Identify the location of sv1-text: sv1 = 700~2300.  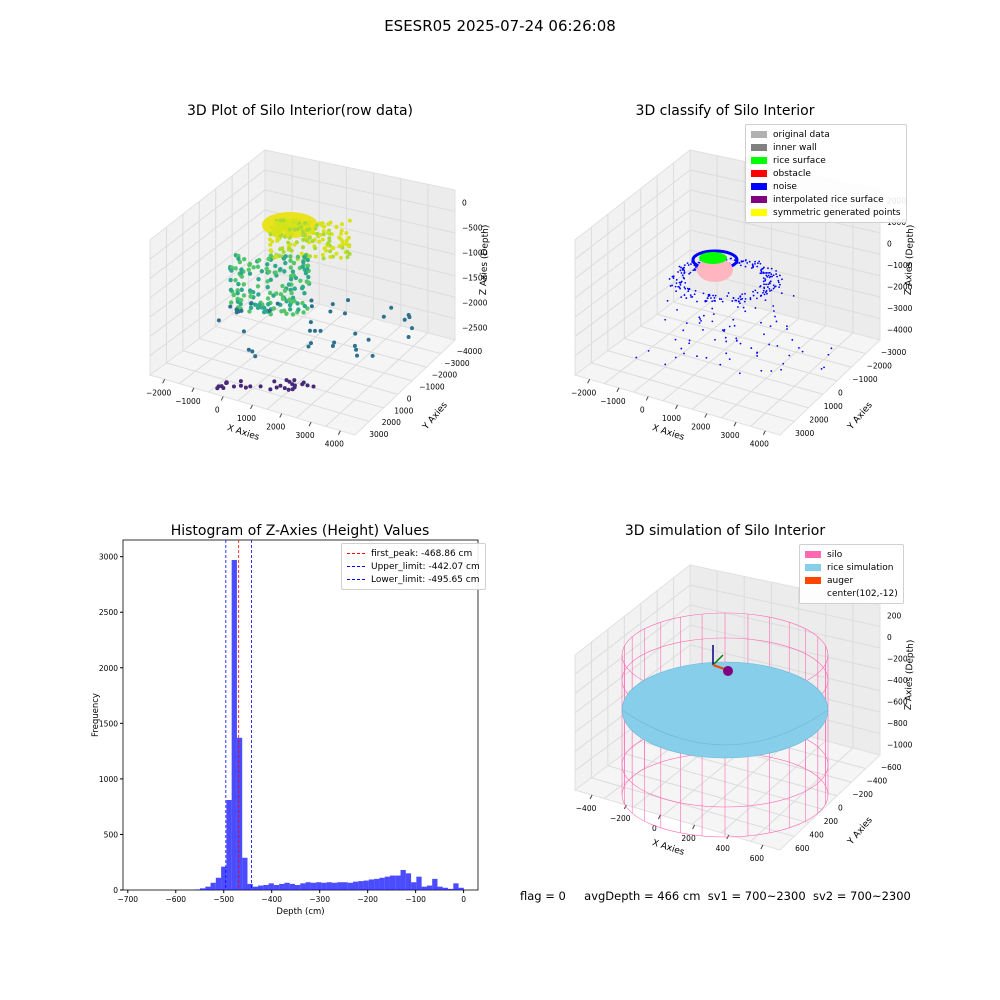
(756, 896).